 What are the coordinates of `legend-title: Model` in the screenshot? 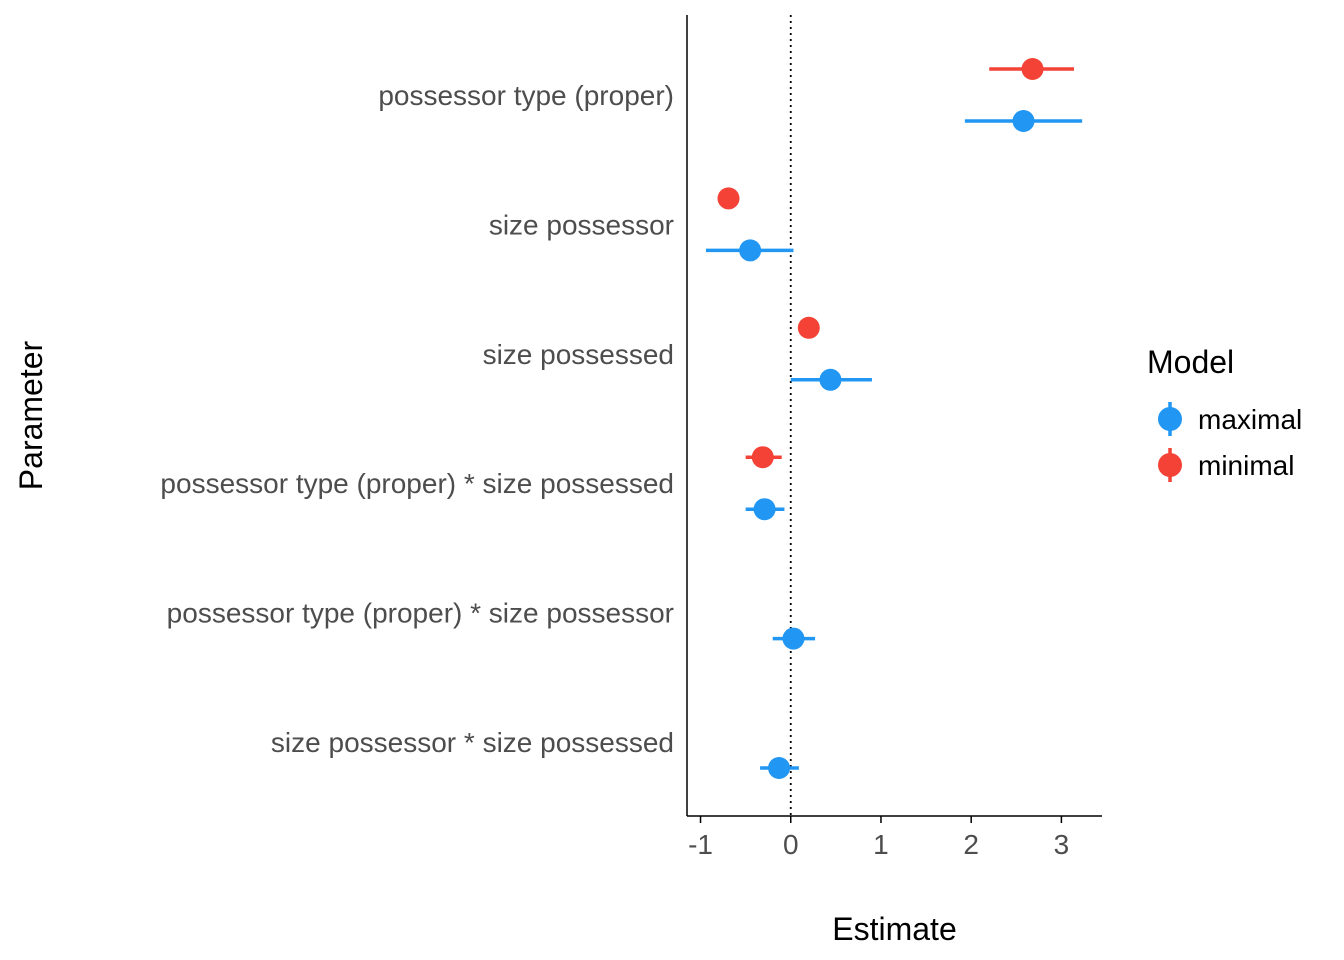 It's located at (1190, 362).